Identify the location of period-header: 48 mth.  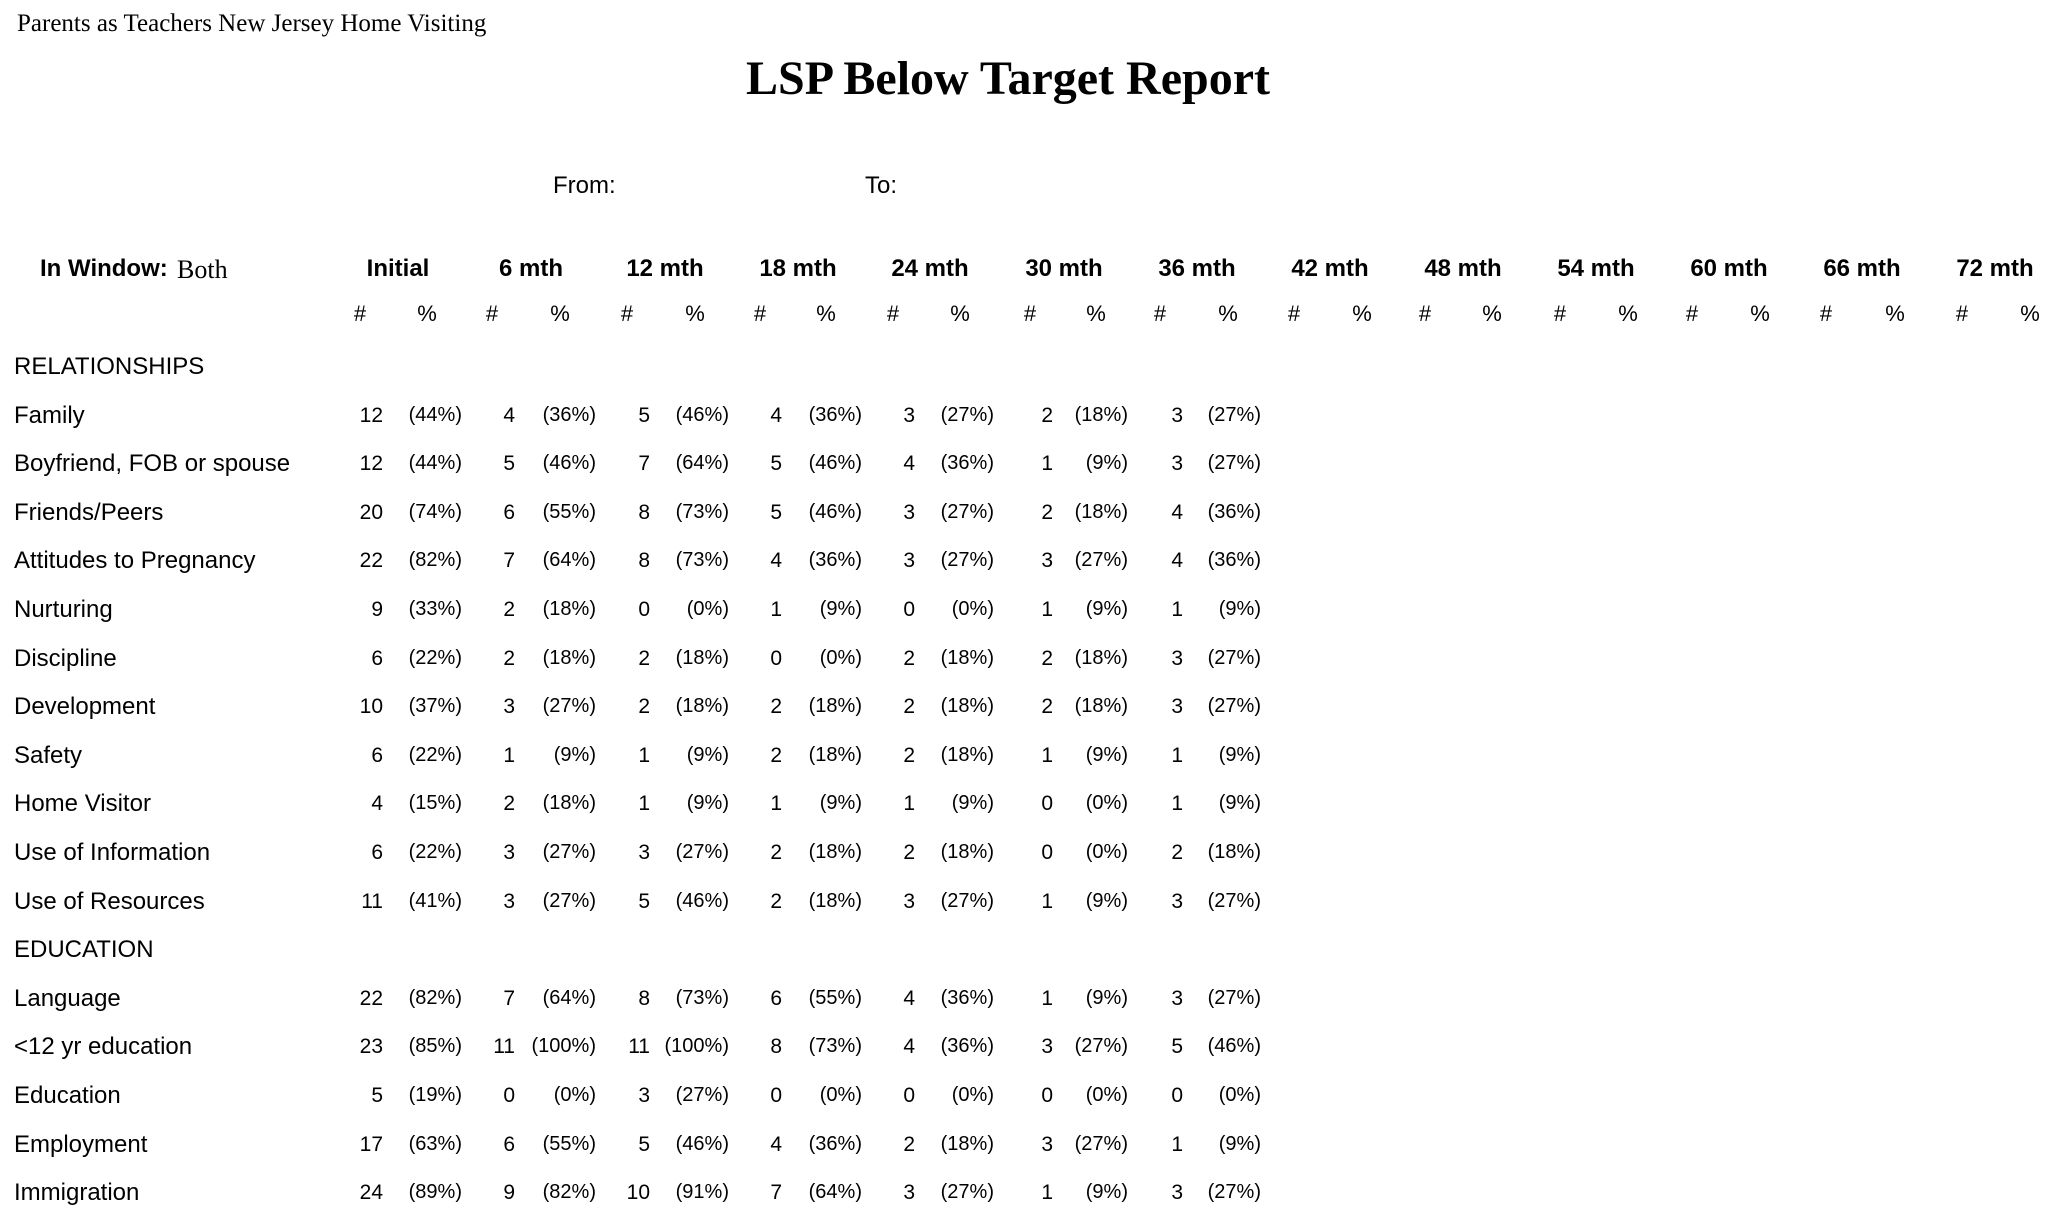
(1463, 268).